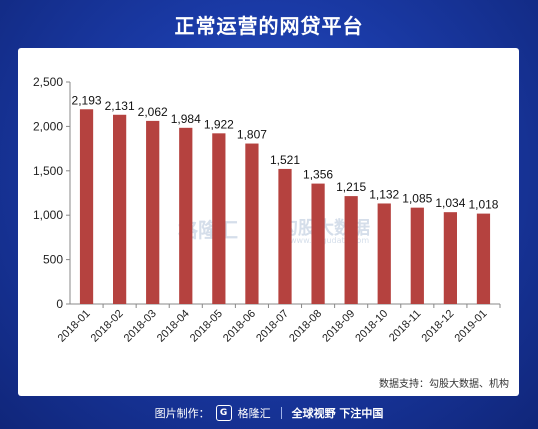 This screenshot has width=538, height=429. What do you see at coordinates (337, 413) in the screenshot?
I see `footer-slogan: 全球视野 下注中国` at bounding box center [337, 413].